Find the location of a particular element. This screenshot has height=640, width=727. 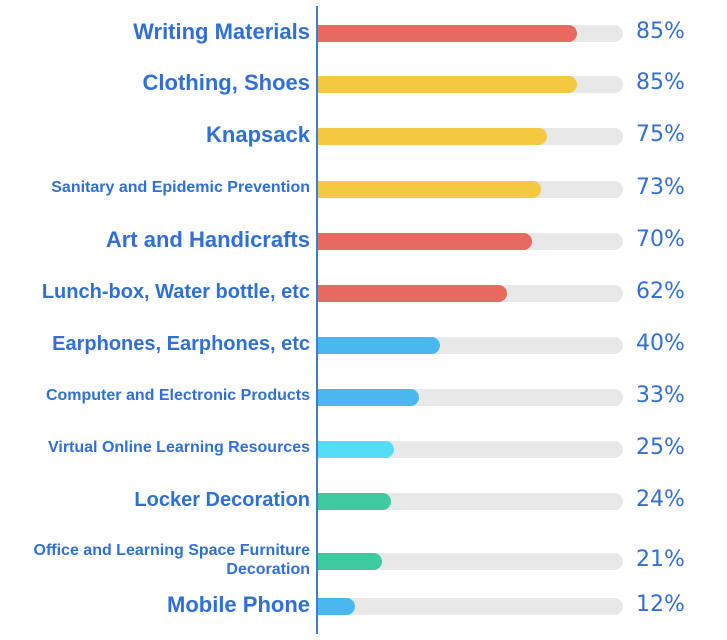

category-label: Sanitary and Epidemic Prevention is located at coordinates (180, 188).